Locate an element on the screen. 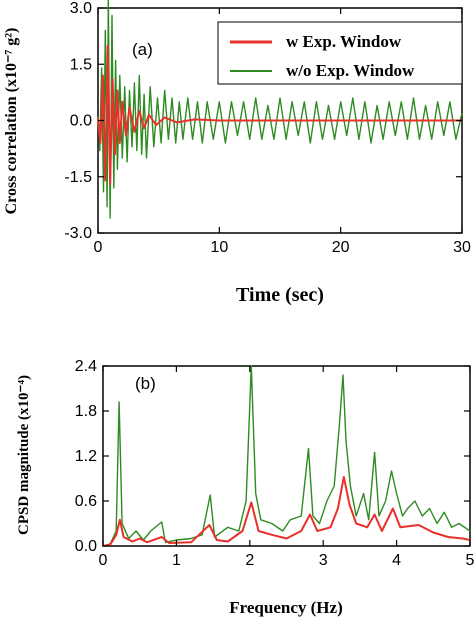 This screenshot has height=622, width=474. panel-a-ylabel: Cross correlation (x10⁻⁷ g²) is located at coordinates (11, 121).